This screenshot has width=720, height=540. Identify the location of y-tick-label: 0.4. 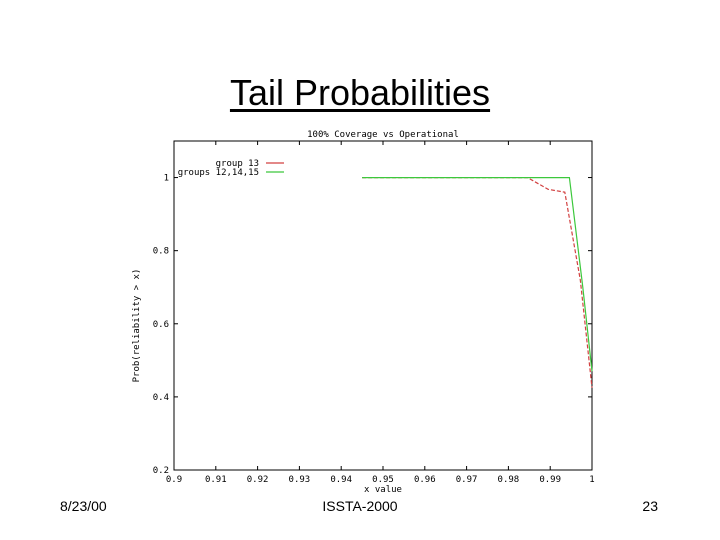
(161, 398).